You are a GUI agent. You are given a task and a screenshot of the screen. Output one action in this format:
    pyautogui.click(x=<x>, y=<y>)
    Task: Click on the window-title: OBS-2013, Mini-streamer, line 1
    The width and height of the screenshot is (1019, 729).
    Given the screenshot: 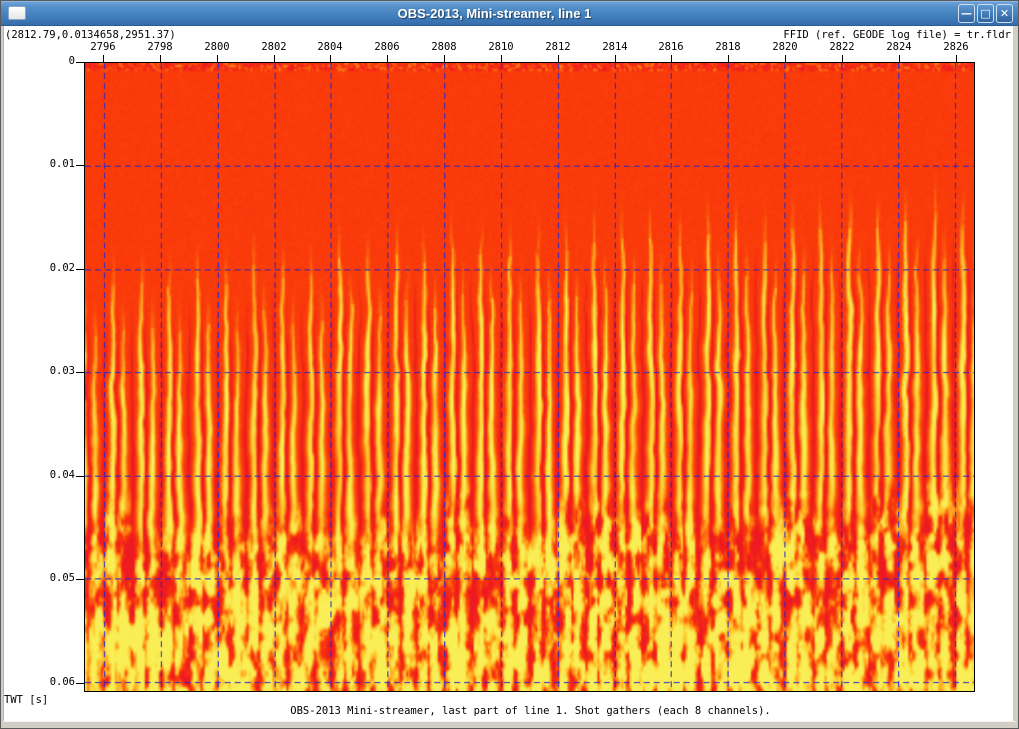 What is the action you would take?
    pyautogui.click(x=494, y=13)
    